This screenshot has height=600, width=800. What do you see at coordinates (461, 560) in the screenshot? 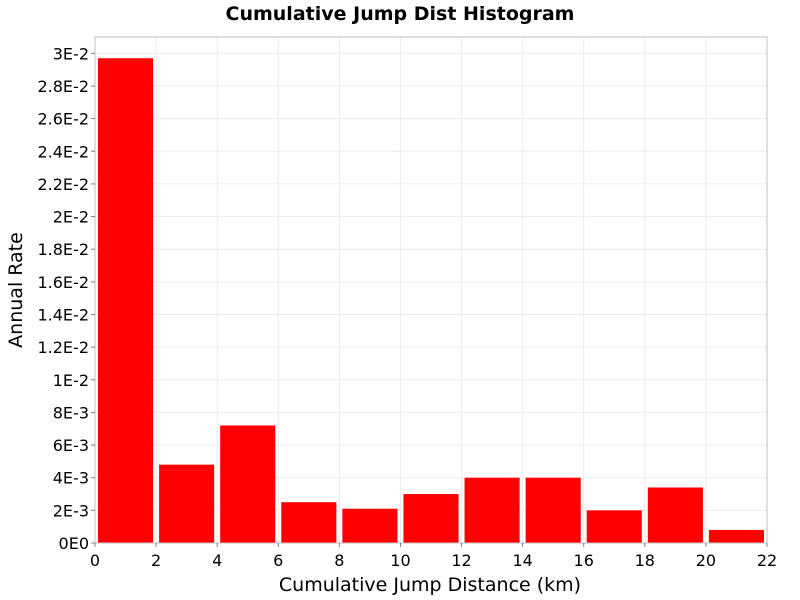
I see `x-tick-label: 12` at bounding box center [461, 560].